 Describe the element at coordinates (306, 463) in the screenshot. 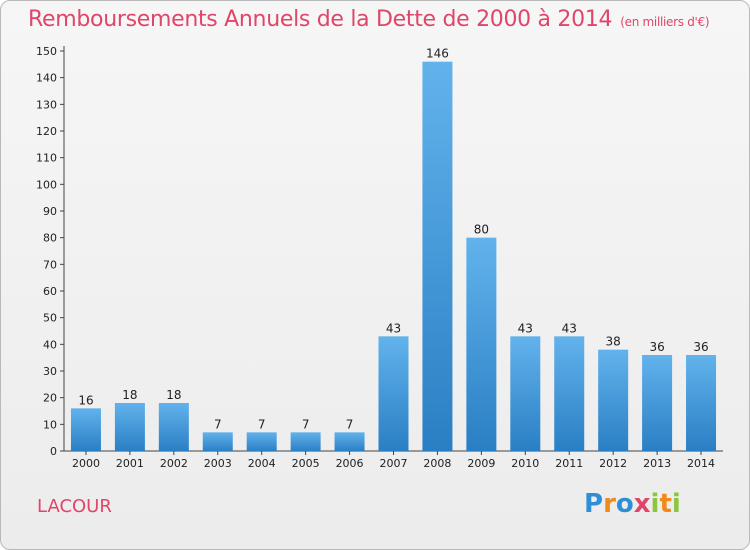

I see `x-tick-label: 2005` at that location.